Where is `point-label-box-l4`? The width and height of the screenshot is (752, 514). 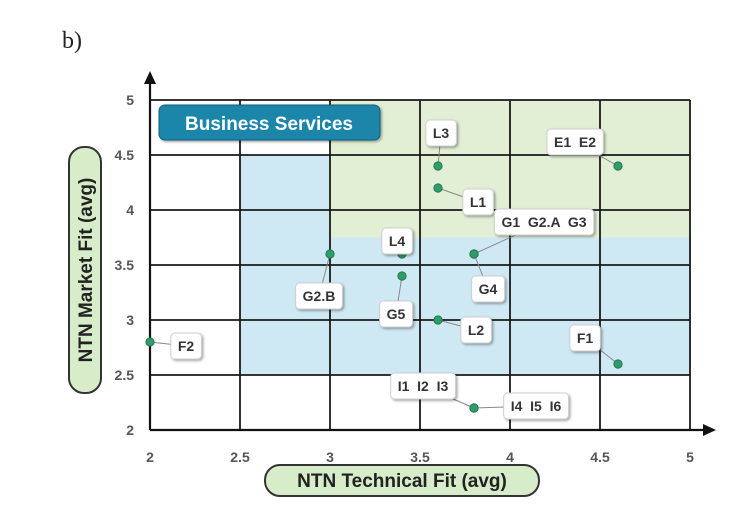 point-label-box-l4 is located at coordinates (397, 241).